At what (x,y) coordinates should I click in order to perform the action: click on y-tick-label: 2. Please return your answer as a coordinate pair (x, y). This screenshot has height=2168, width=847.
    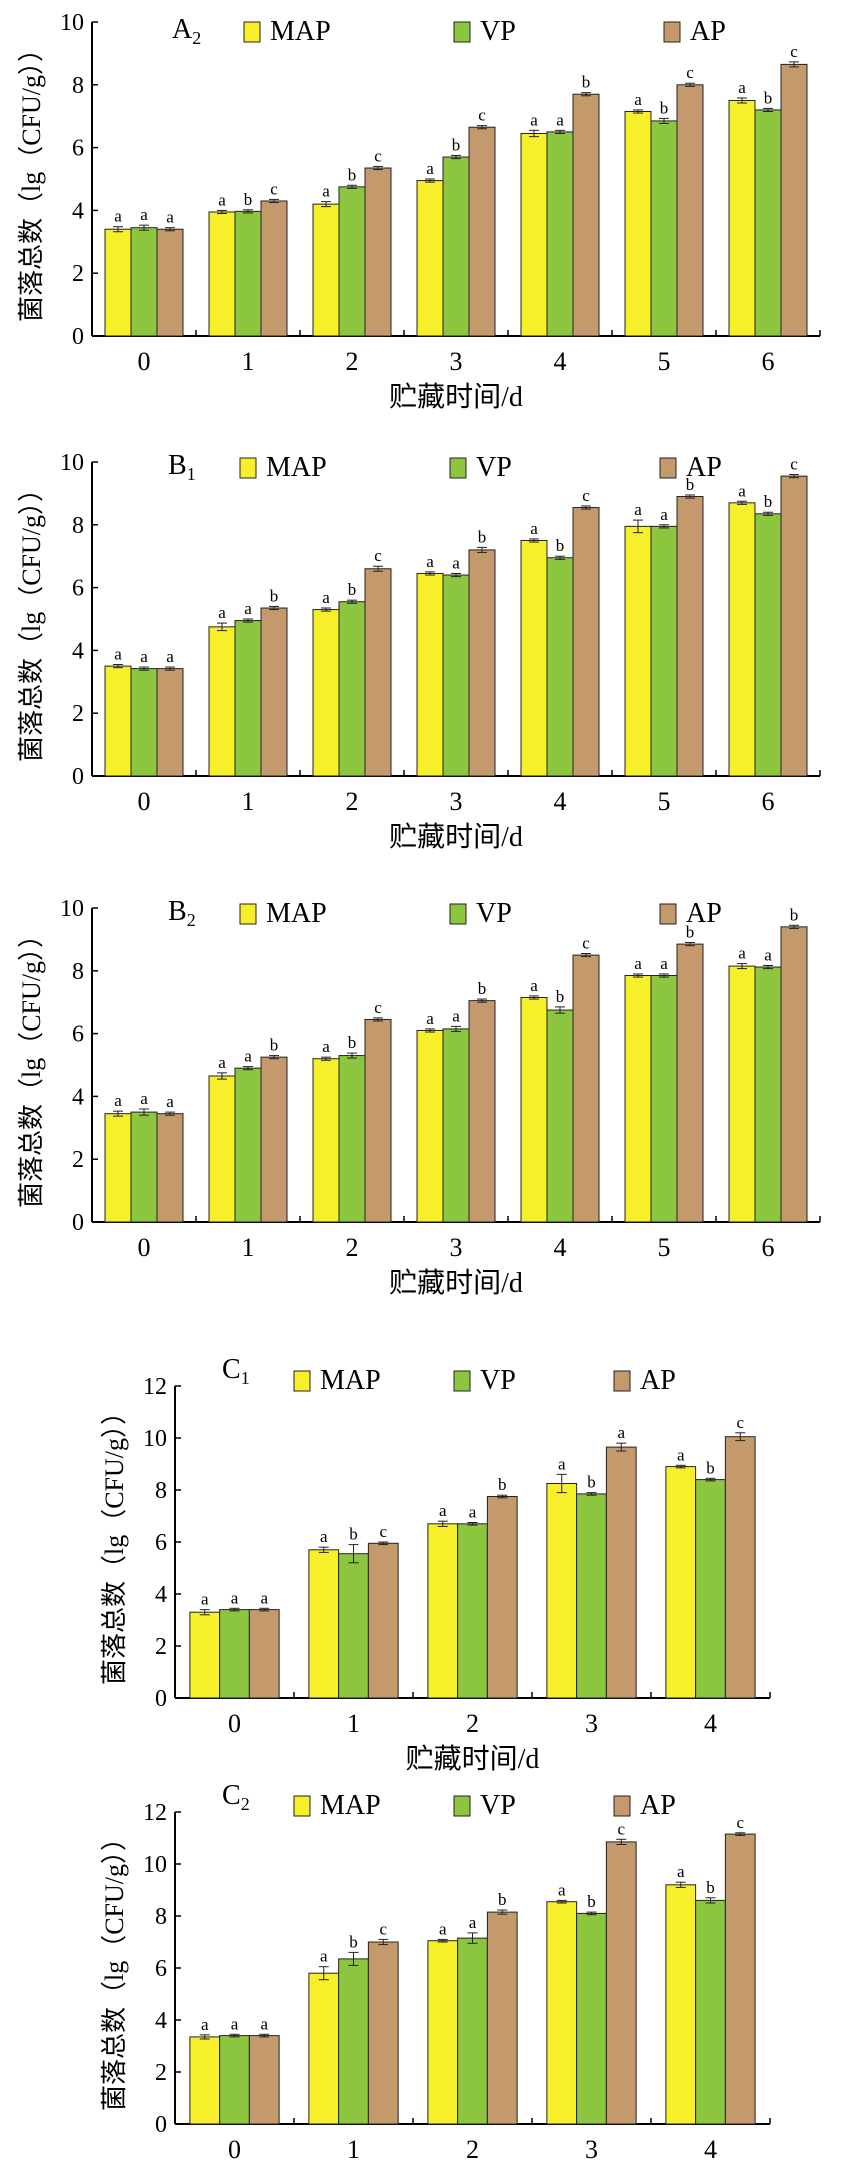
    Looking at the image, I should click on (161, 2073).